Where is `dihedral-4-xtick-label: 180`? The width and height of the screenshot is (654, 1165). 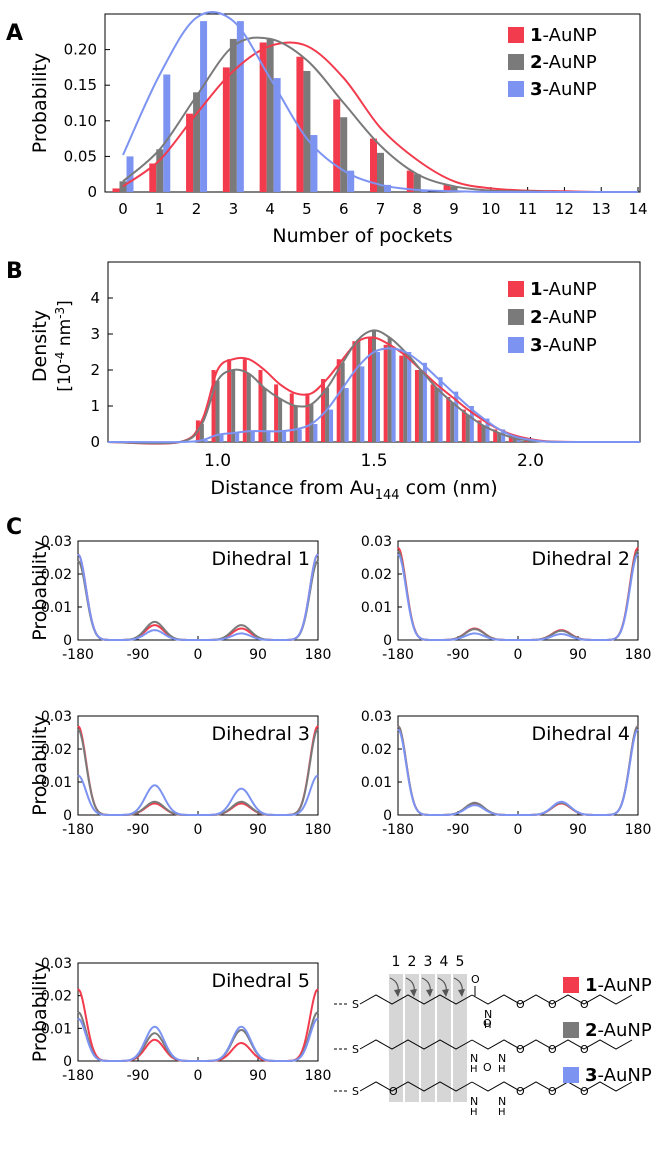 dihedral-4-xtick-label: 180 is located at coordinates (638, 830).